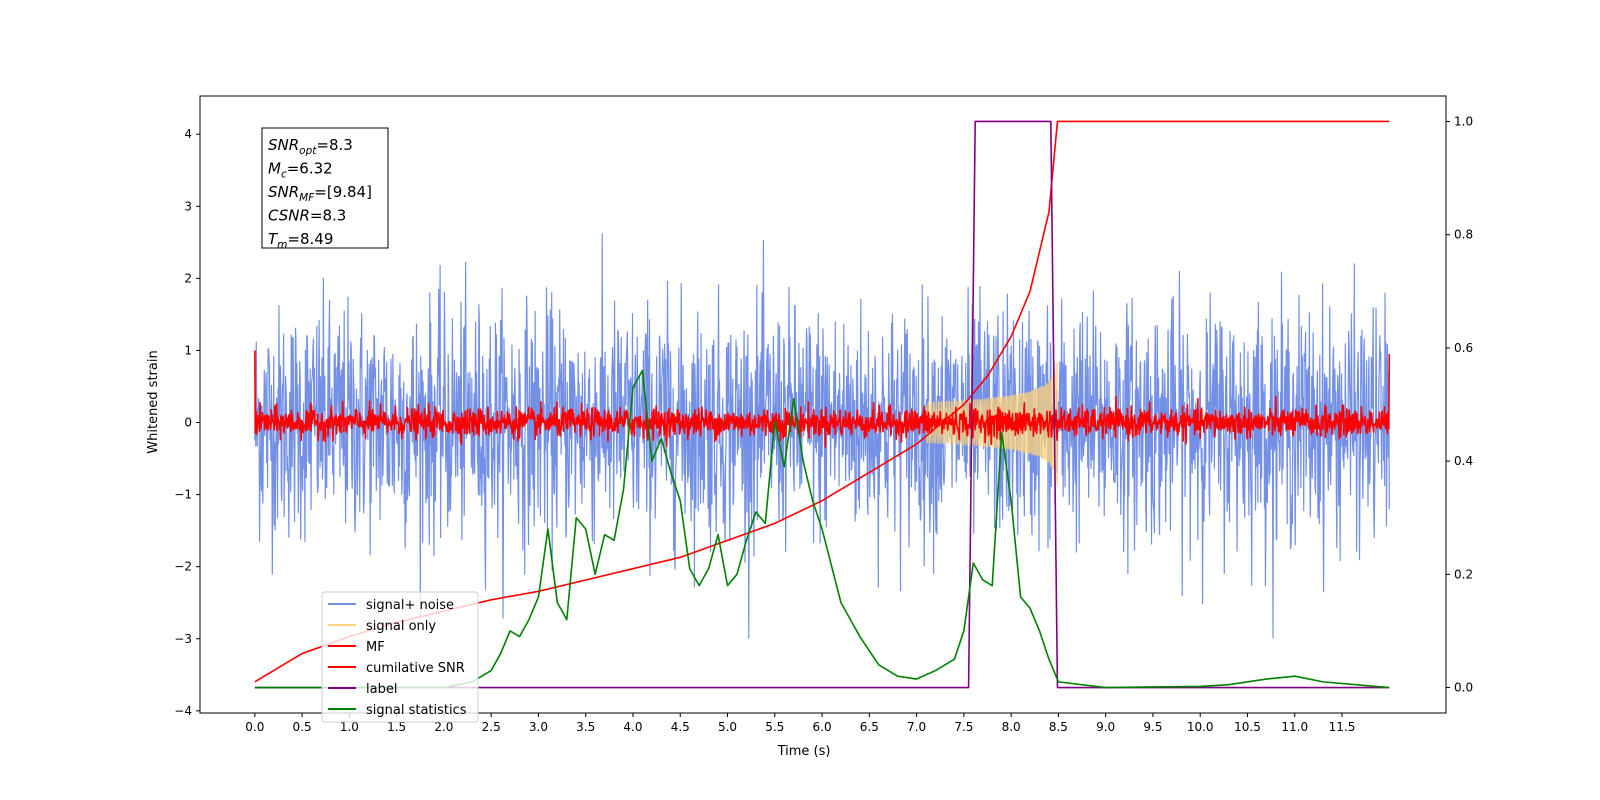 The width and height of the screenshot is (1600, 800). I want to click on legend-label: signal statistics, so click(416, 710).